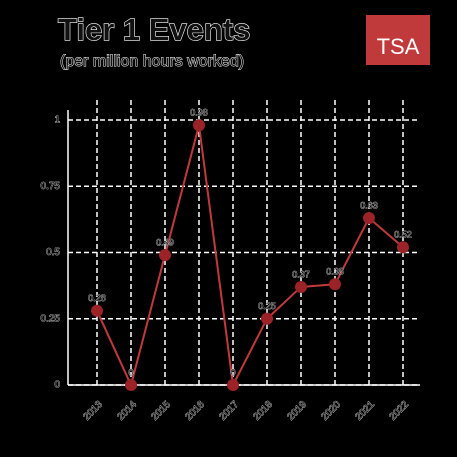  What do you see at coordinates (335, 272) in the screenshot?
I see `value-label: 0.38` at bounding box center [335, 272].